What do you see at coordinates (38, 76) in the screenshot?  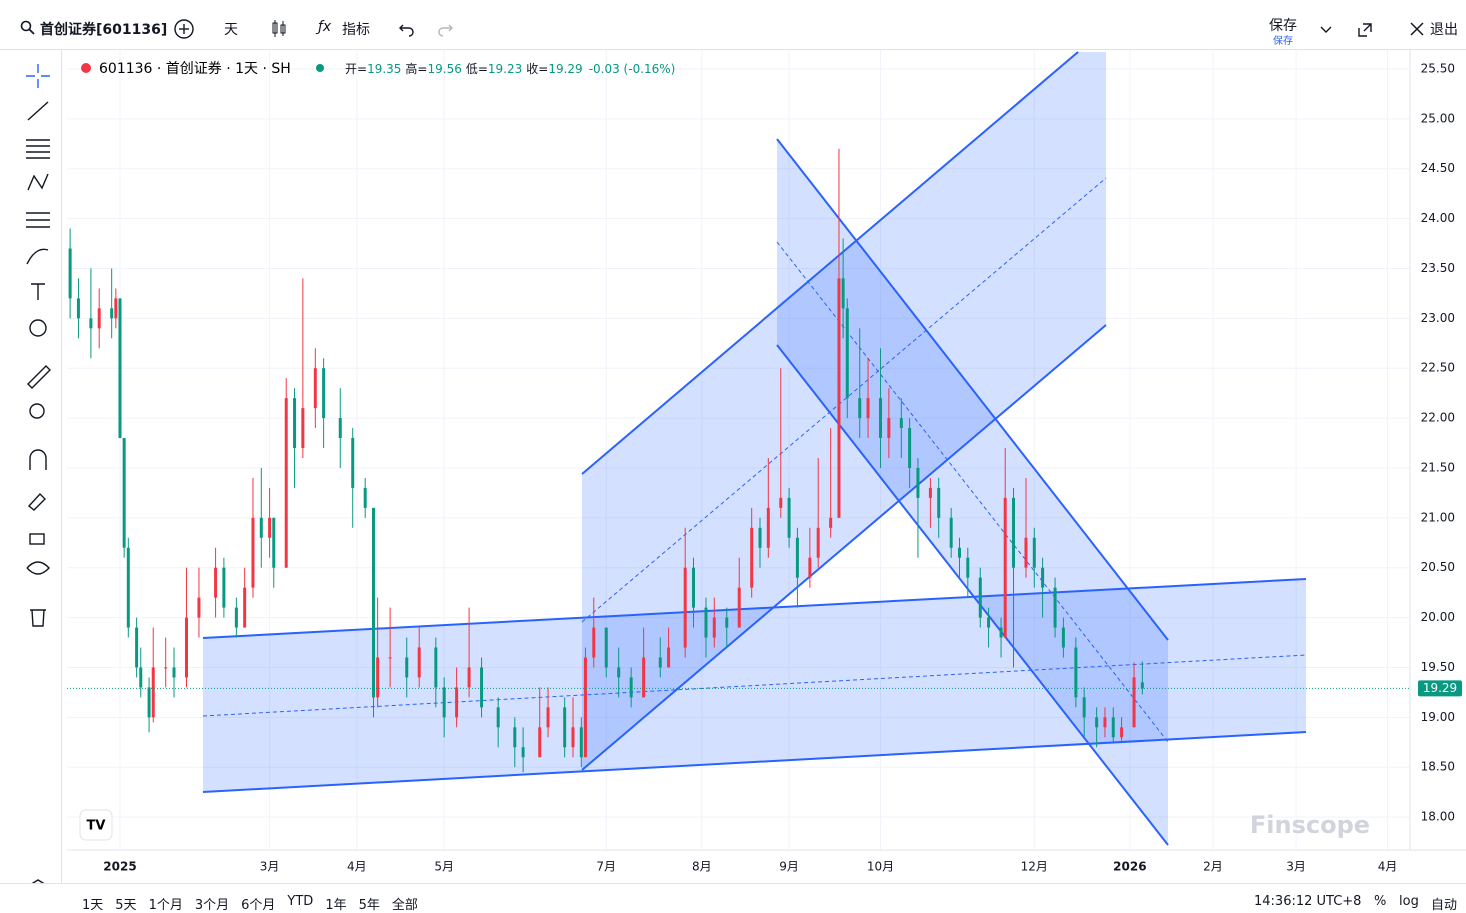 I see `crosshair-tool` at bounding box center [38, 76].